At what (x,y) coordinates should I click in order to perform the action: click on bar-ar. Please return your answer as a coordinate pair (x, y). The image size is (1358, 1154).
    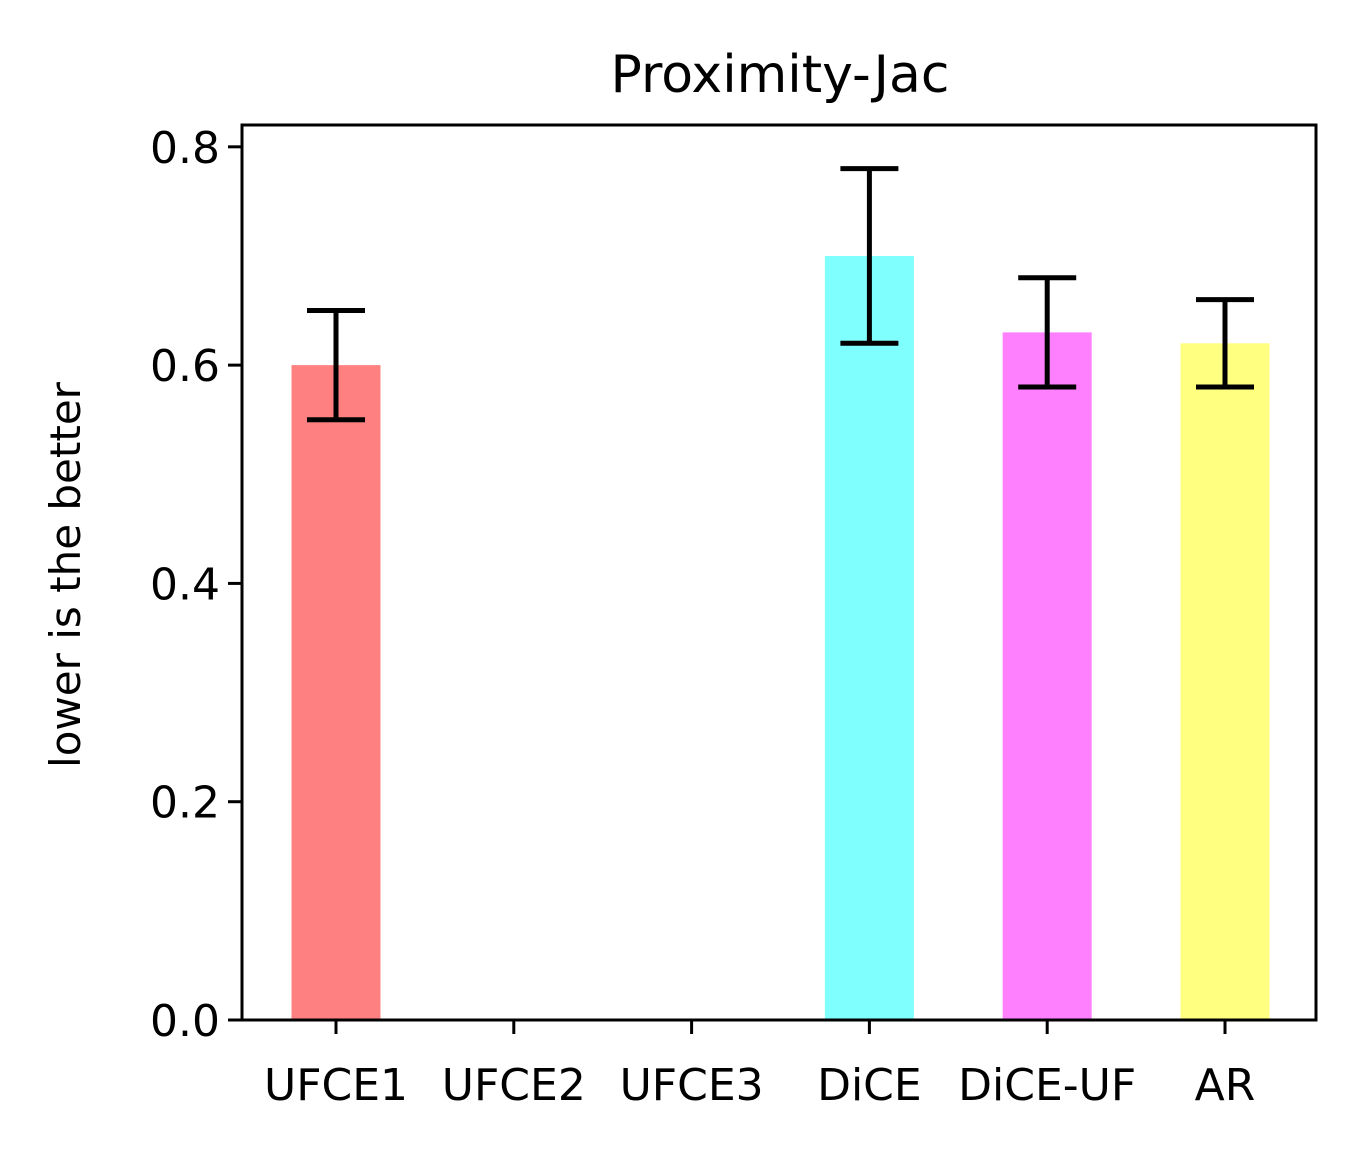
    Looking at the image, I should click on (1225, 681).